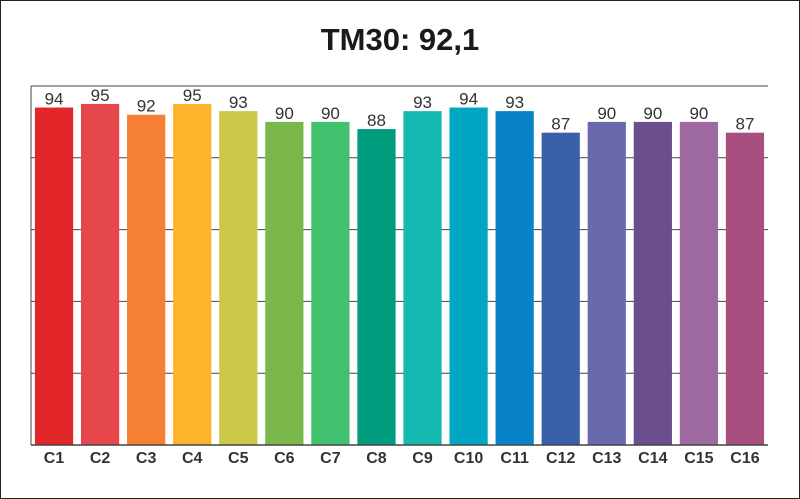 This screenshot has height=499, width=800. I want to click on bar-c13, so click(606, 283).